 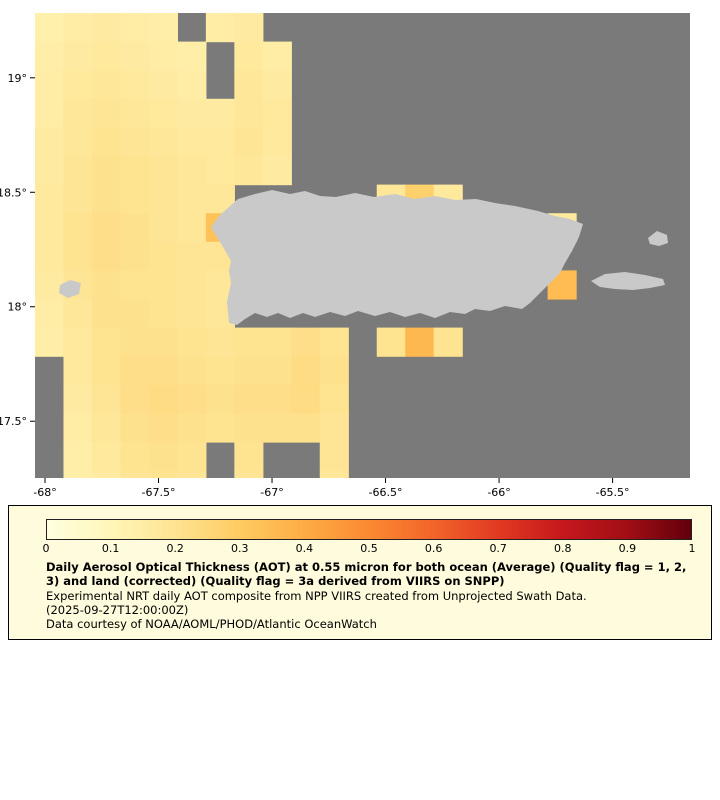 I want to click on legend-line-timestamp: (2025-09-27T12:00:00Z), so click(x=117, y=609).